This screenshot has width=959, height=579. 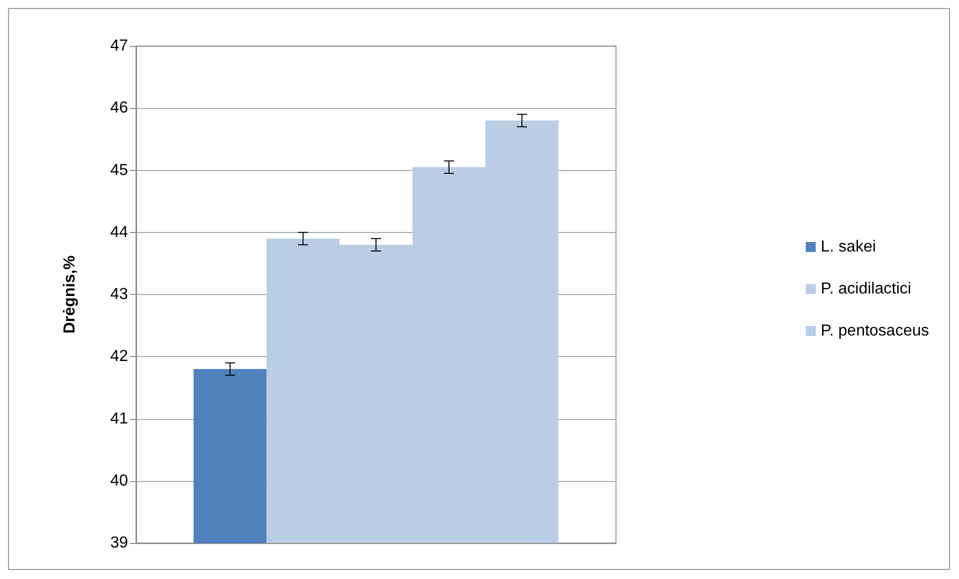 What do you see at coordinates (119, 46) in the screenshot?
I see `y-tick-label: 47` at bounding box center [119, 46].